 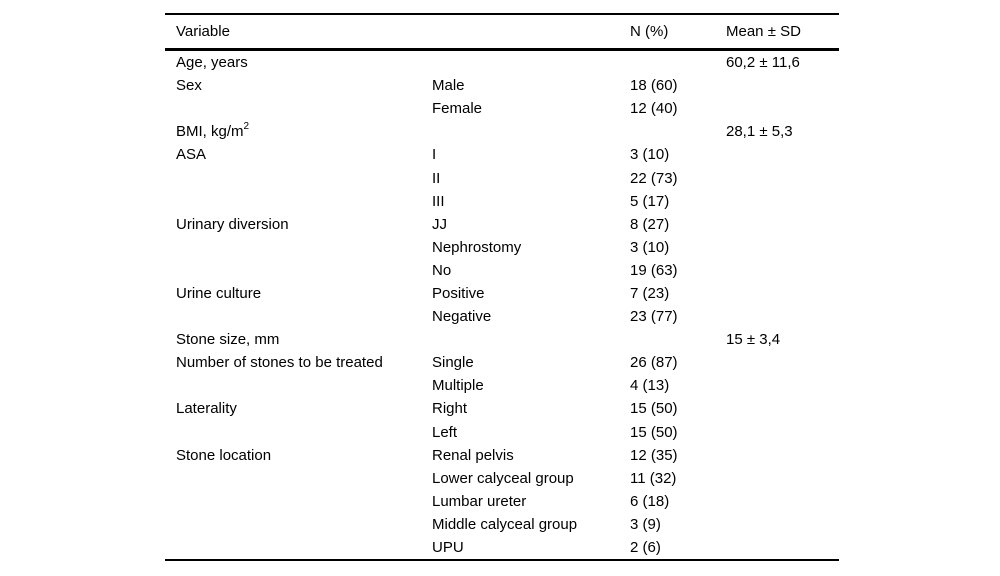 What do you see at coordinates (304, 293) in the screenshot?
I see `variable-cell: Urine culture` at bounding box center [304, 293].